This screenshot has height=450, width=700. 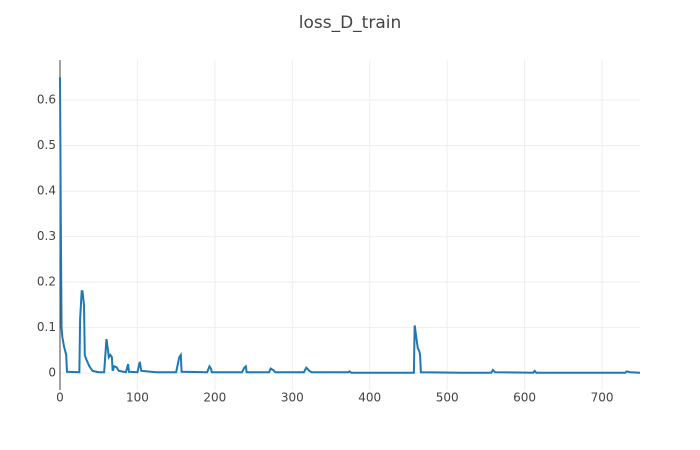 I want to click on x-tick-label: 200, so click(x=214, y=398).